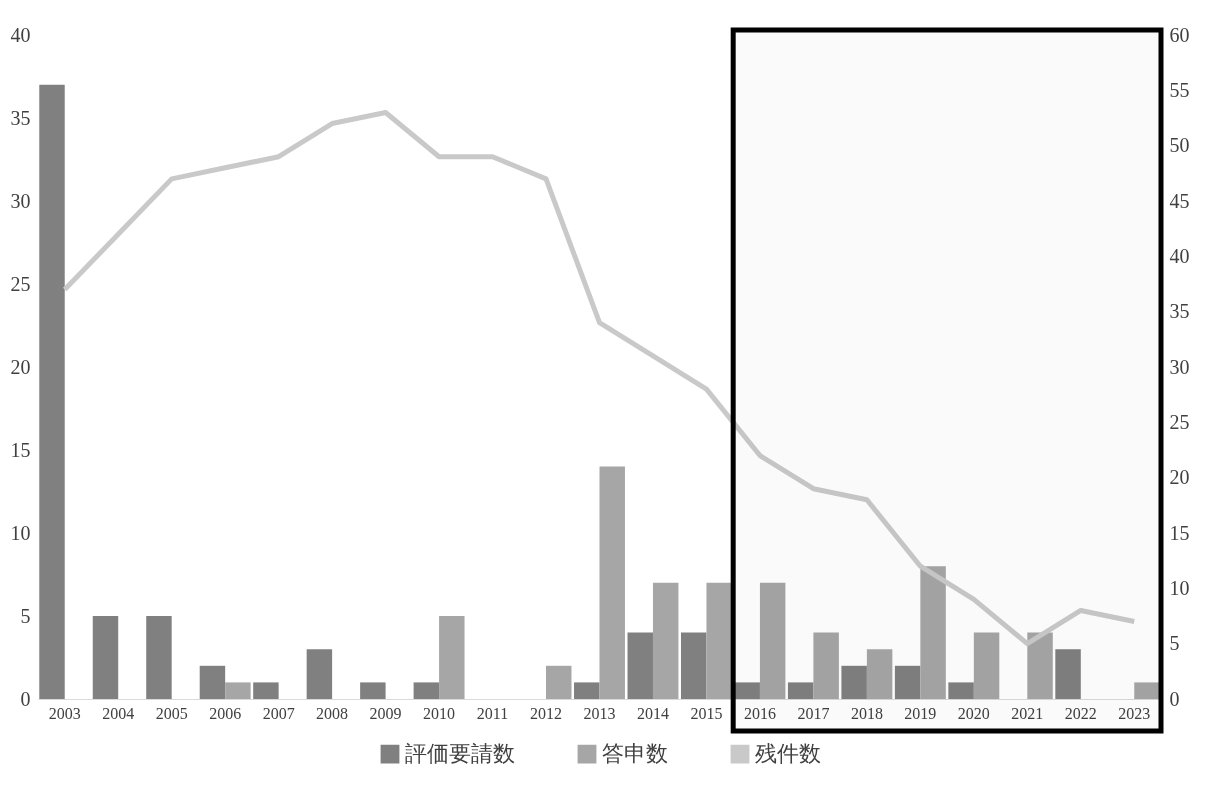 The image size is (1219, 794). Describe the element at coordinates (385, 713) in the screenshot. I see `x-tick-label: 2009` at that location.